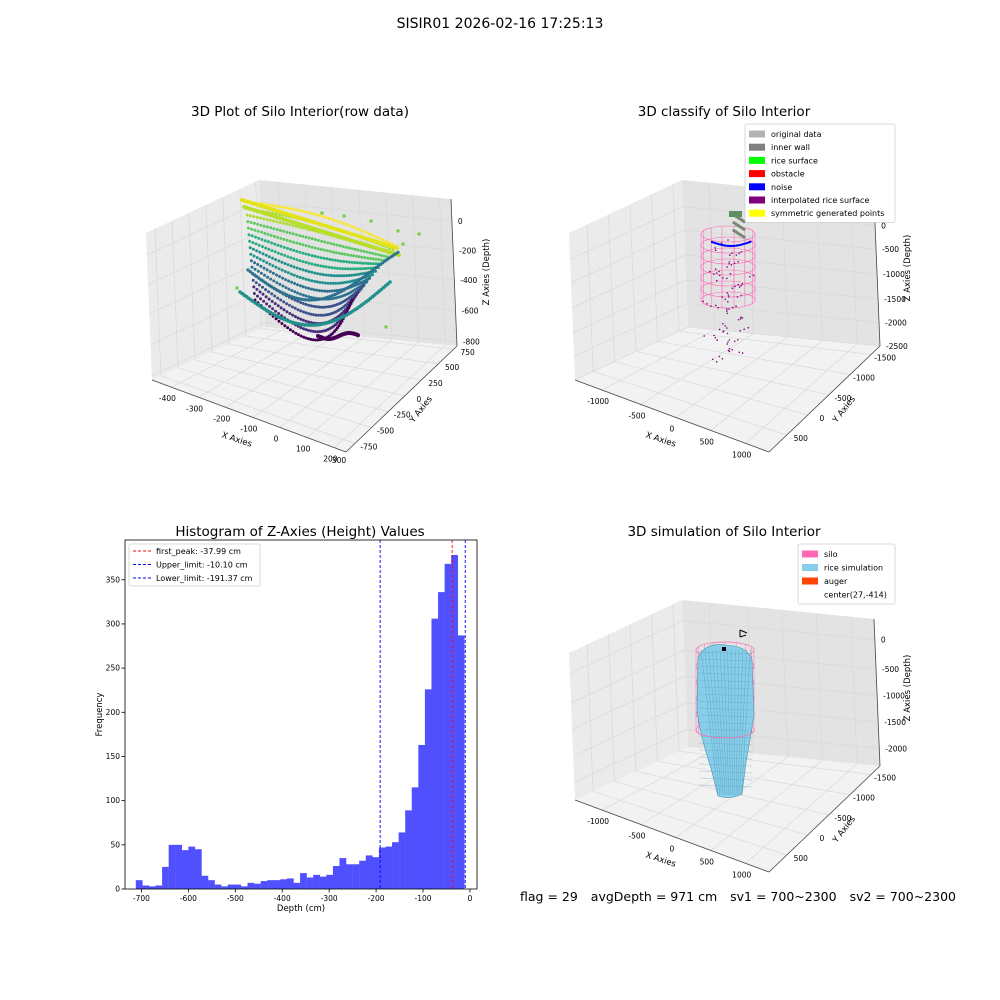 The width and height of the screenshot is (1000, 1000). What do you see at coordinates (487, 272) in the screenshot?
I see `raw-z-axis-label: Z Axies (Depth)` at bounding box center [487, 272].